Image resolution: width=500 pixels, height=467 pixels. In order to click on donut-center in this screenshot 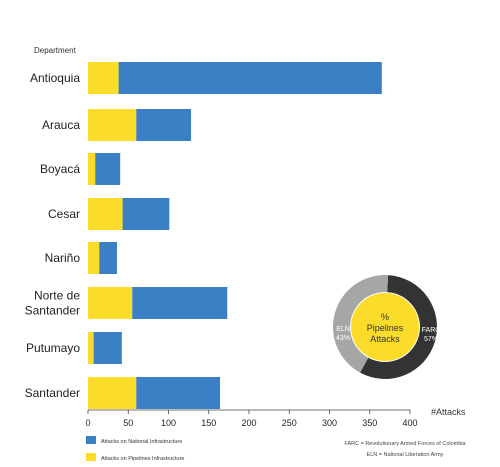, I will do `click(385, 327)`.